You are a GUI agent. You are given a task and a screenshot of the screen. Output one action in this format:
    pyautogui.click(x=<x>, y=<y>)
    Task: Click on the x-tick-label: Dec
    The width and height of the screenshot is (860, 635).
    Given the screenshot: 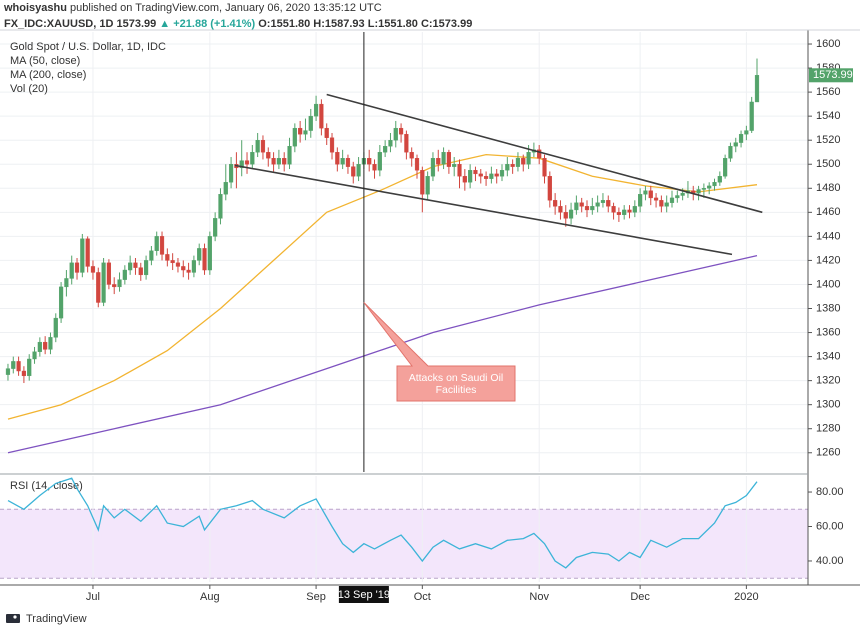 What is the action you would take?
    pyautogui.click(x=640, y=597)
    